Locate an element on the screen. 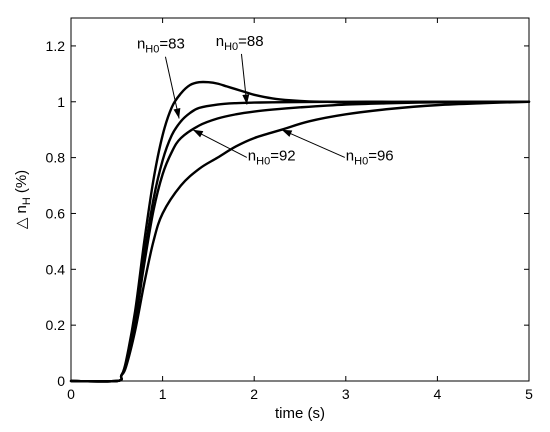 This screenshot has width=550, height=432. annotations: nH0=83 nH0=88 nH0=92 nH0=96 is located at coordinates (265, 100).